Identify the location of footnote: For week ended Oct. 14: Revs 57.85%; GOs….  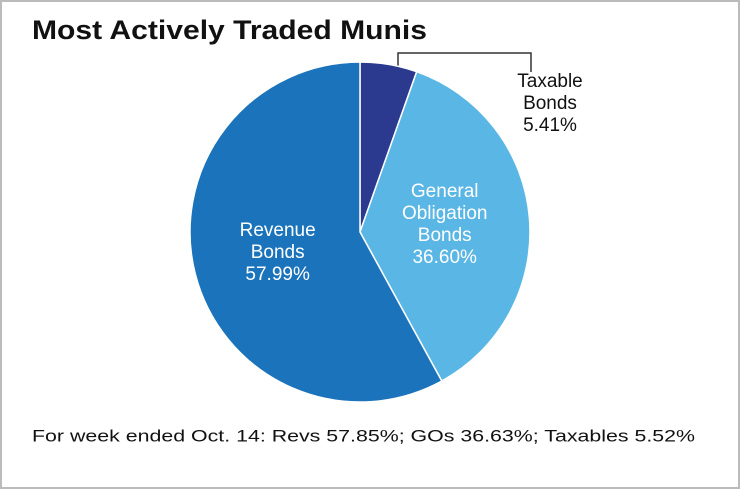
(363, 435).